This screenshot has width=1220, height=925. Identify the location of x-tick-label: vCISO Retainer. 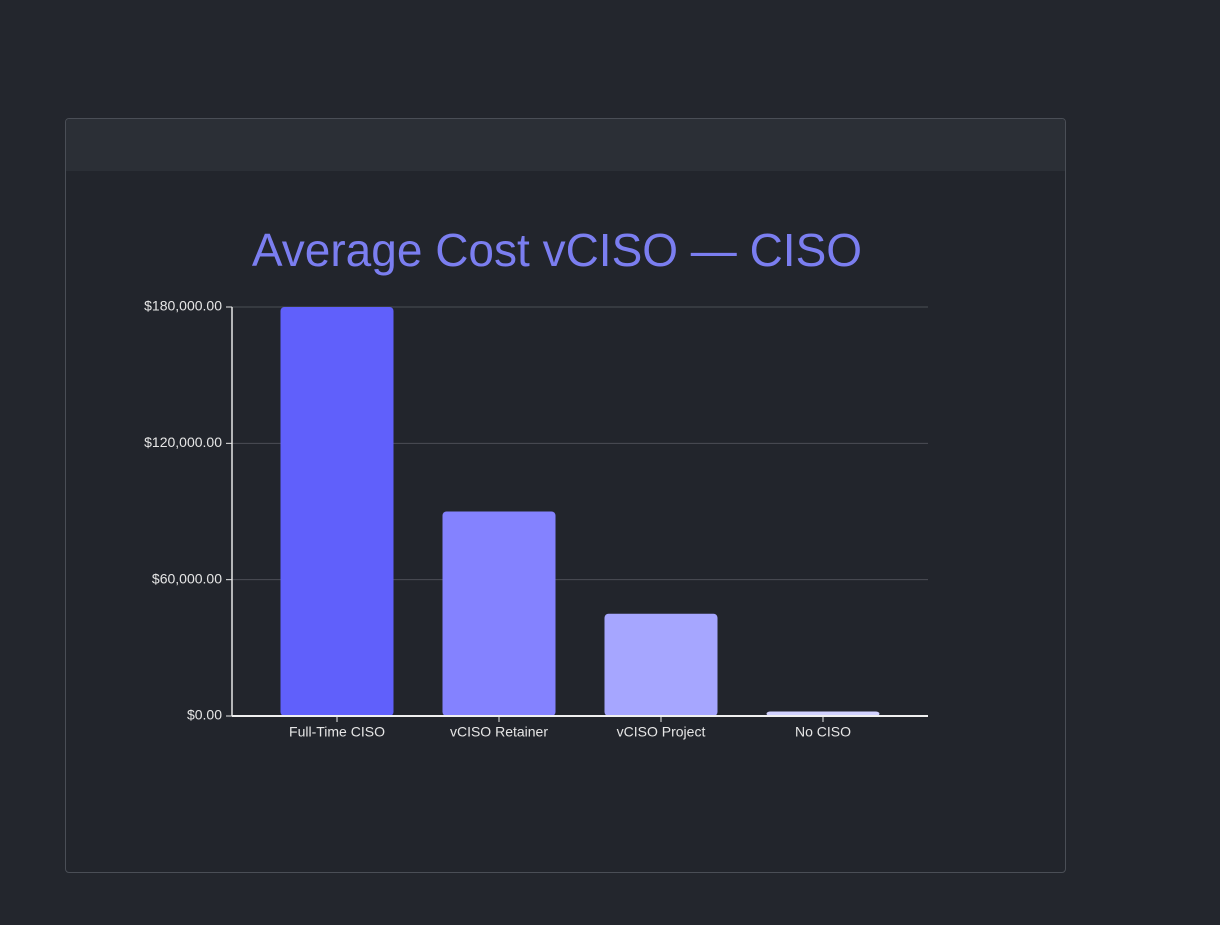
(499, 732).